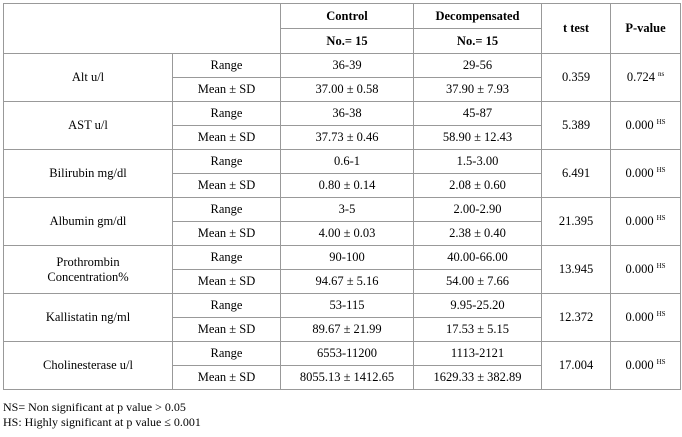 The width and height of the screenshot is (682, 437). What do you see at coordinates (576, 125) in the screenshot?
I see `t-value: 5.389` at bounding box center [576, 125].